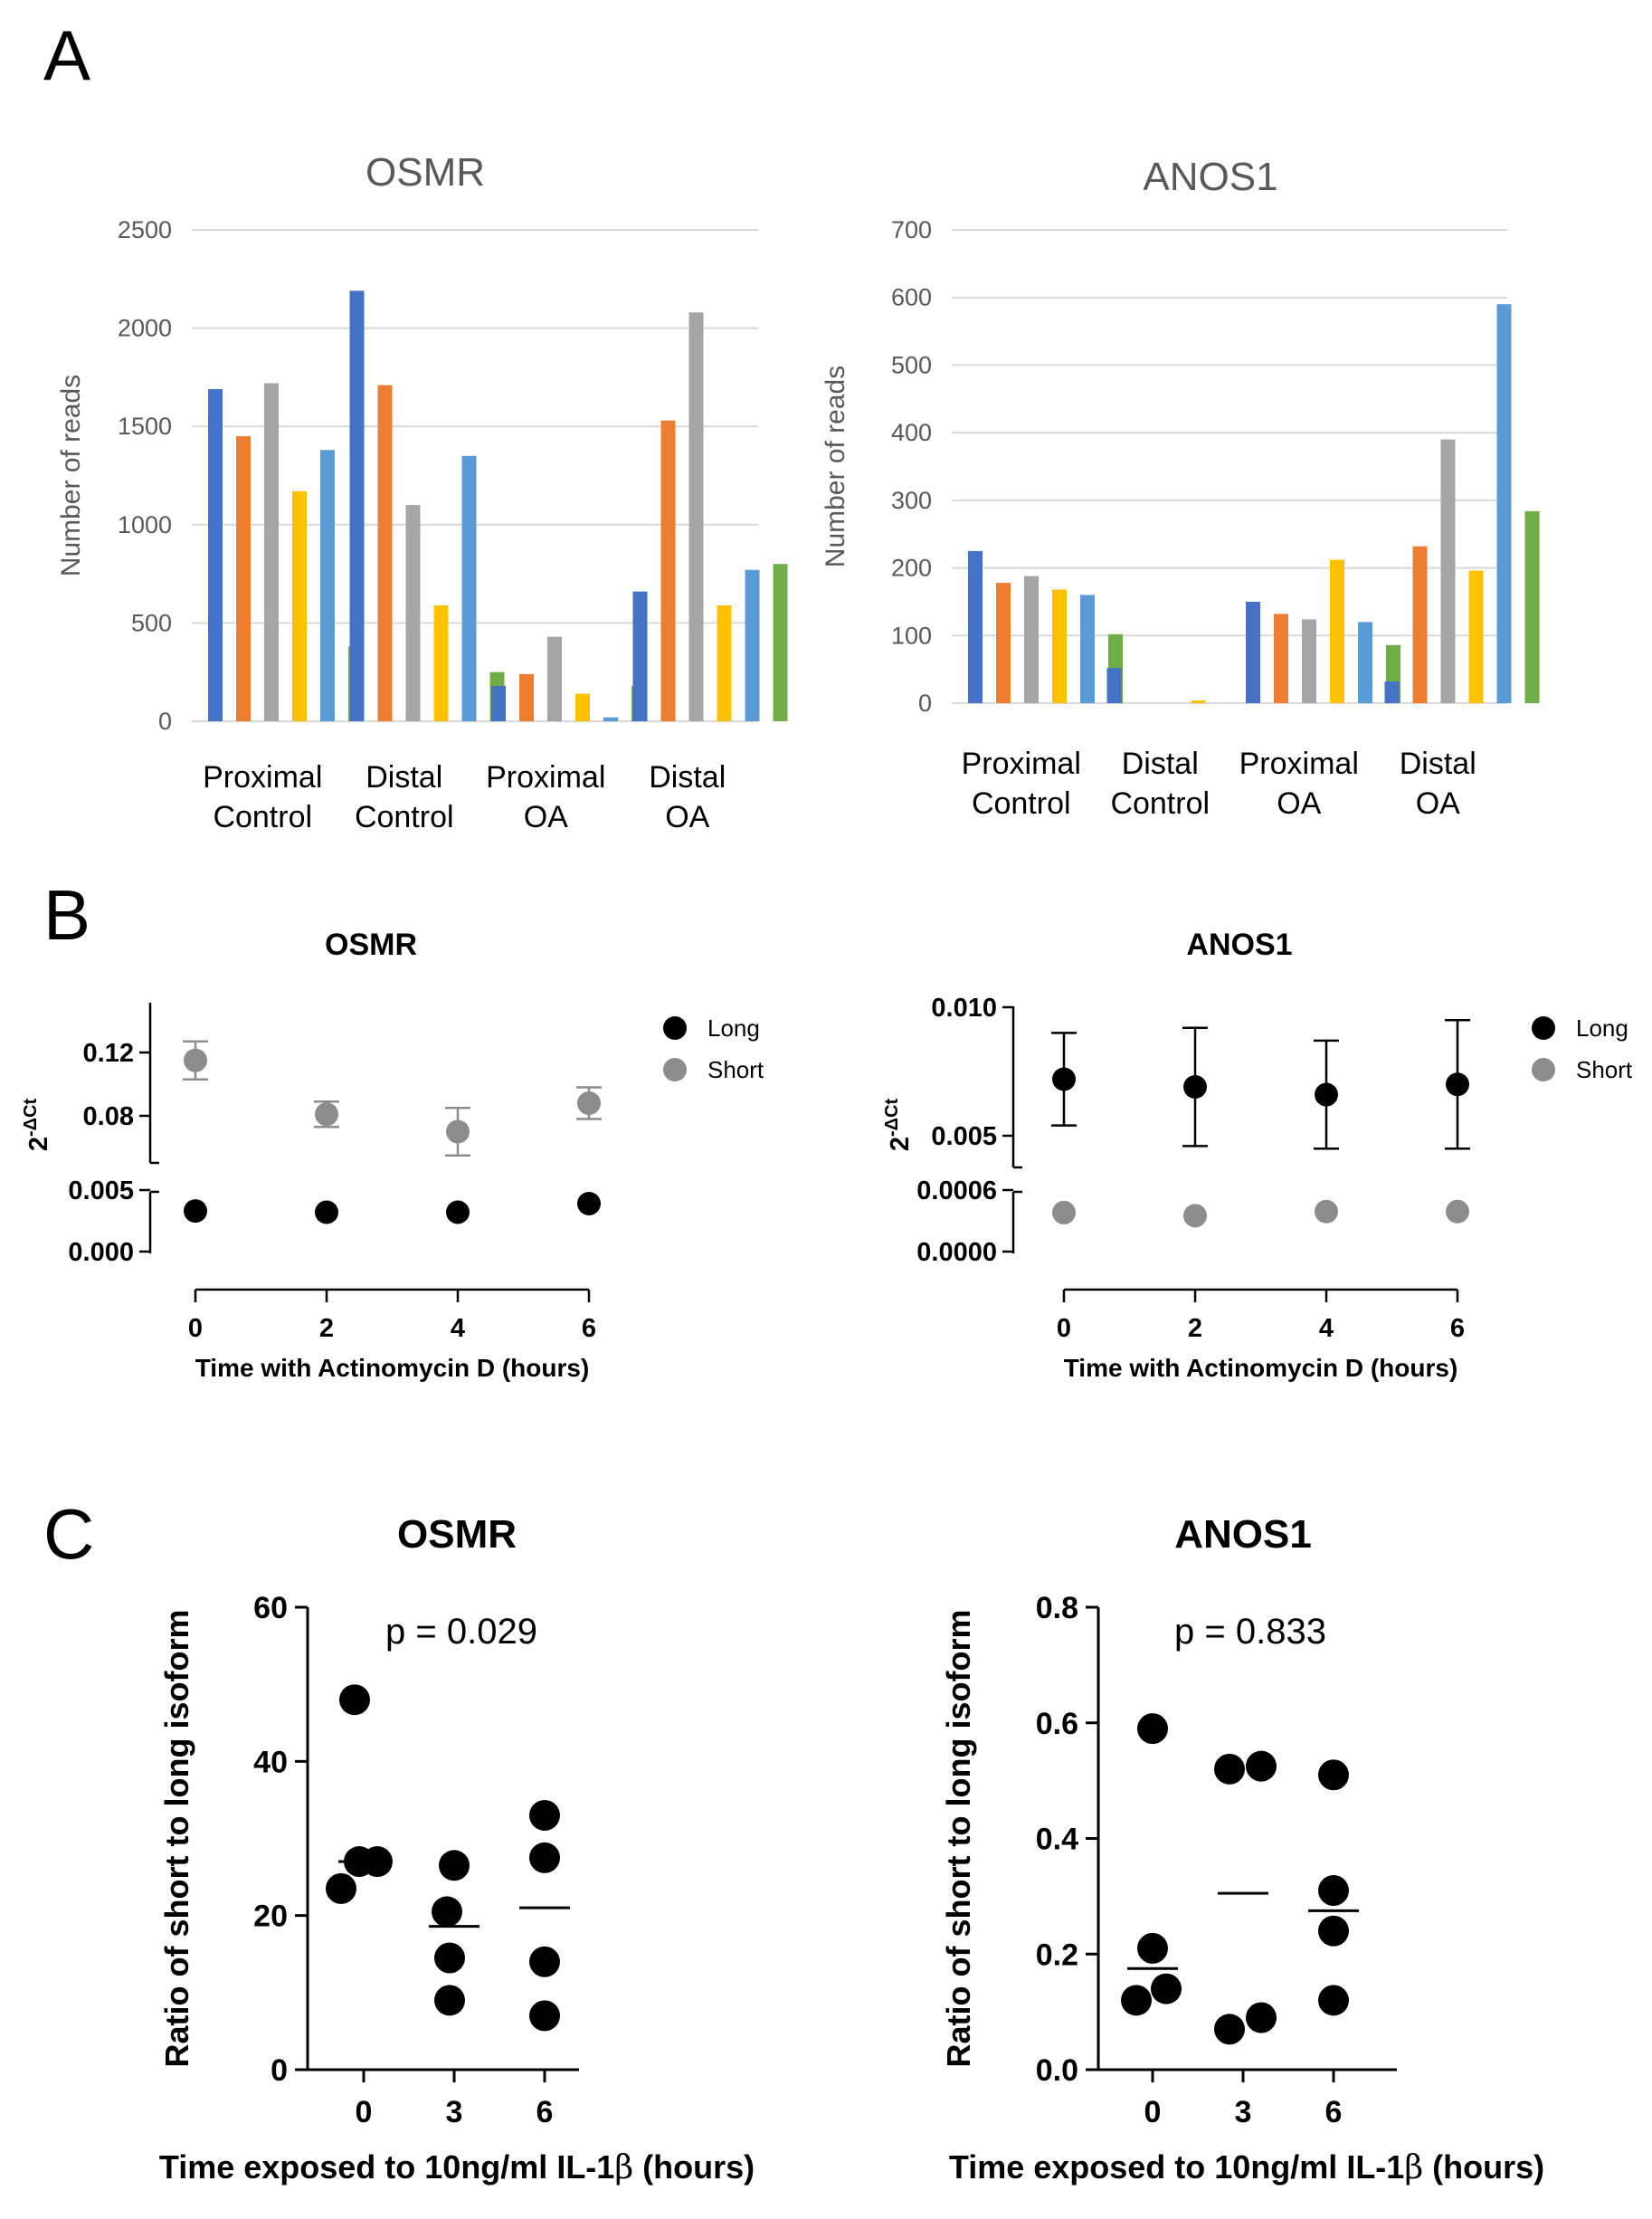 The height and width of the screenshot is (2219, 1652). I want to click on y-tick-label: 0.12, so click(108, 1053).